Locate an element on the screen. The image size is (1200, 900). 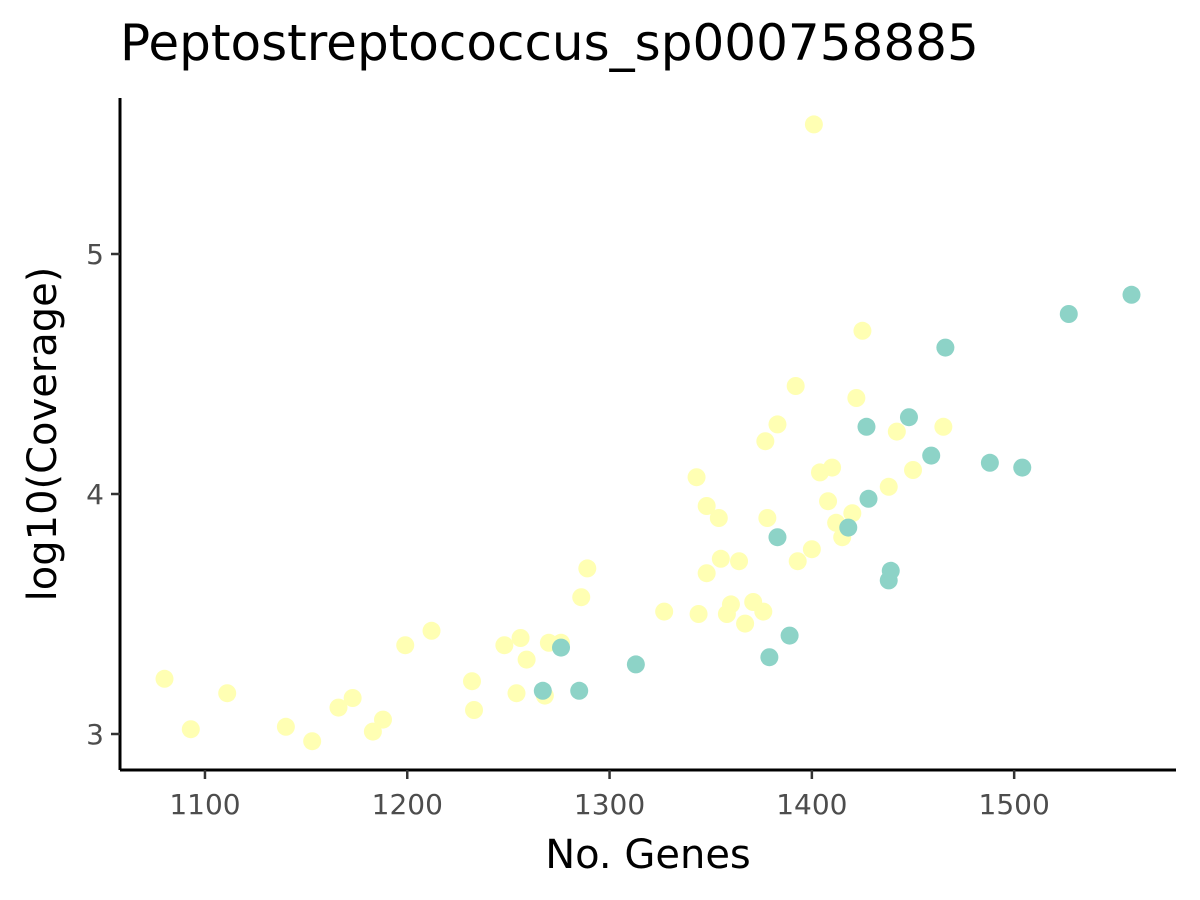
y-tick-label: 4 is located at coordinates (95, 494).